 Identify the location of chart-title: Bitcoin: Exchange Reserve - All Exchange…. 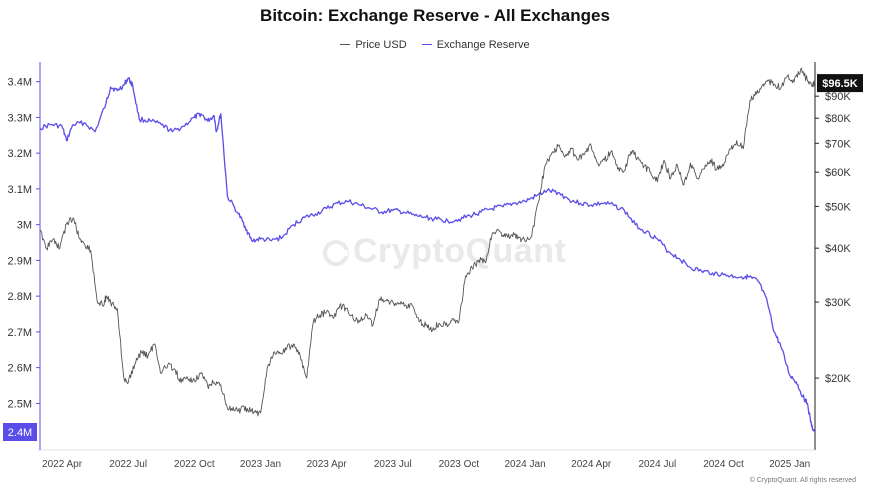
(435, 15).